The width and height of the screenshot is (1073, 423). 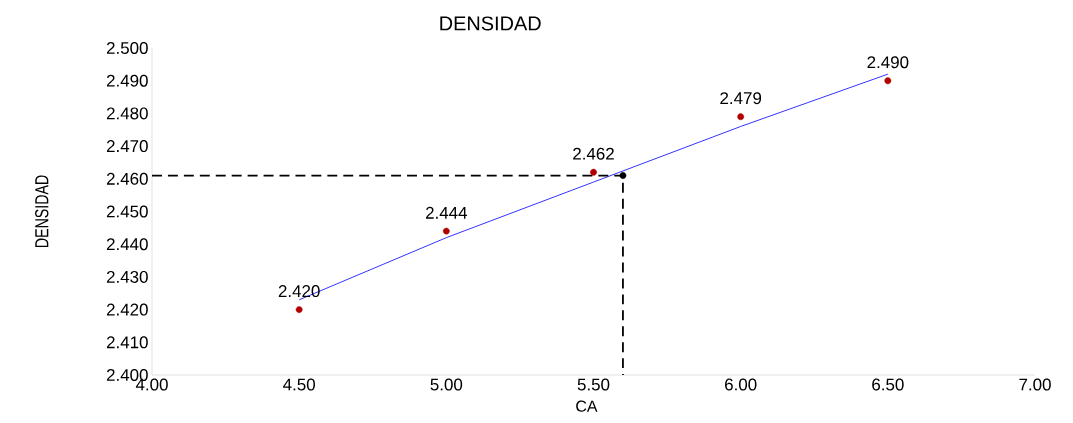 What do you see at coordinates (888, 384) in the screenshot?
I see `x-tick-label: 6.50` at bounding box center [888, 384].